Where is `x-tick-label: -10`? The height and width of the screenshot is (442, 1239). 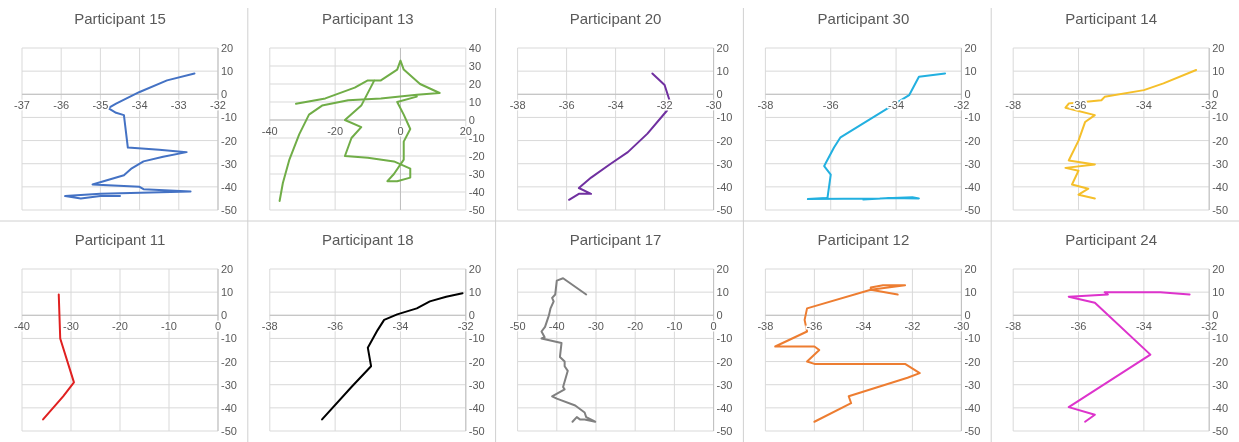 x-tick-label: -10 is located at coordinates (169, 326).